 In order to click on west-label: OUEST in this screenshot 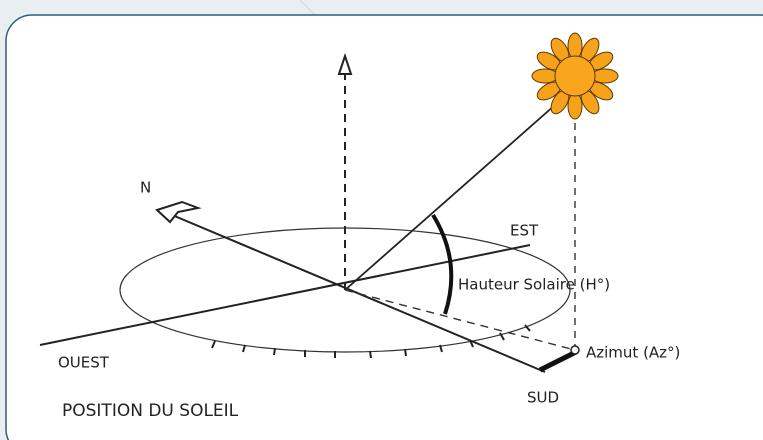, I will do `click(84, 363)`.